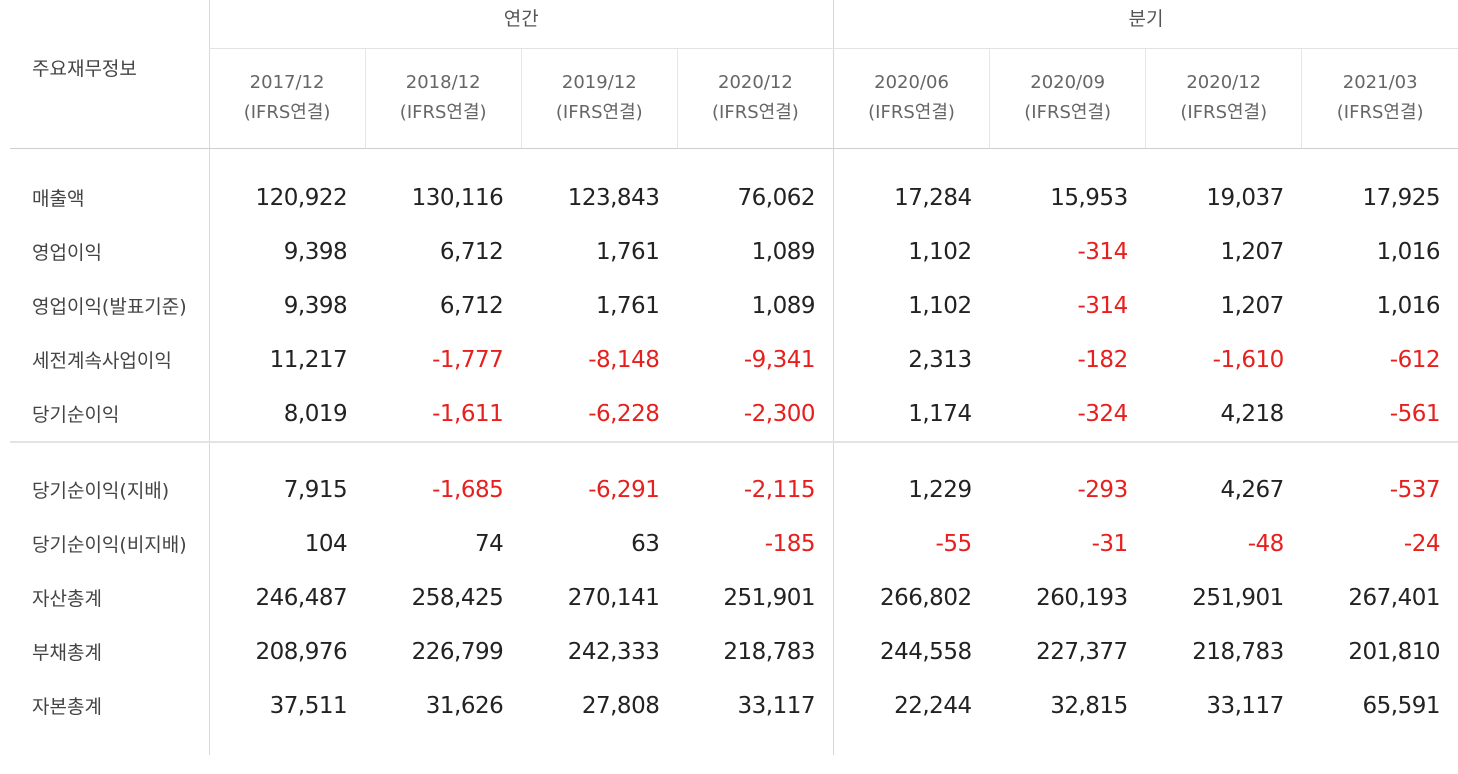 The image size is (1458, 774). I want to click on row-label: 자본총계, so click(110, 705).